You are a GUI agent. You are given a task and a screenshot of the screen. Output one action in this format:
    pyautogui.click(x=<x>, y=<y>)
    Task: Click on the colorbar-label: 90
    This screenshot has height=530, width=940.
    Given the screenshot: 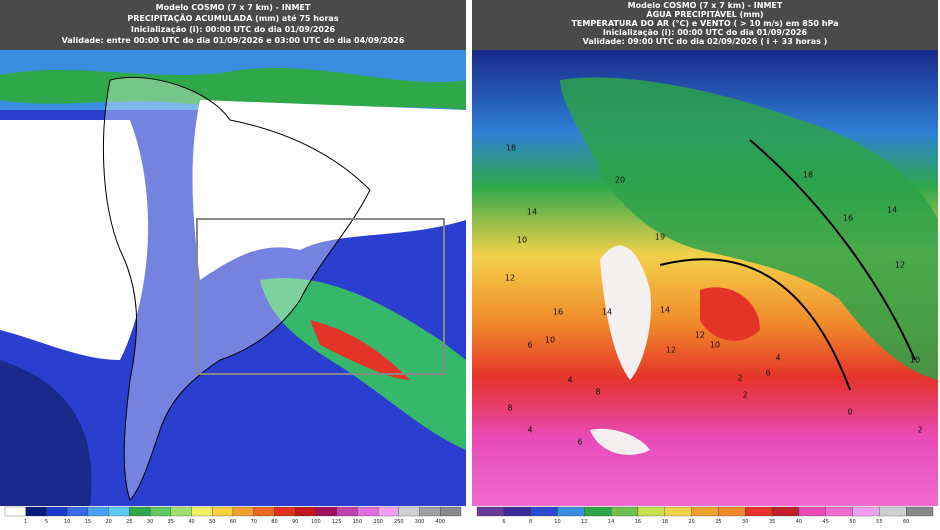 What is the action you would take?
    pyautogui.click(x=295, y=522)
    